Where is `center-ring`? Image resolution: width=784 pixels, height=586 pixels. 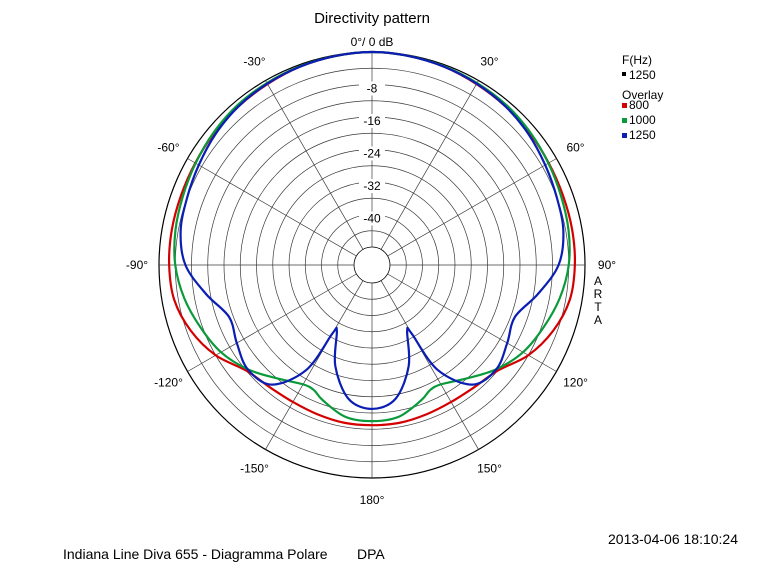 center-ring is located at coordinates (372, 265).